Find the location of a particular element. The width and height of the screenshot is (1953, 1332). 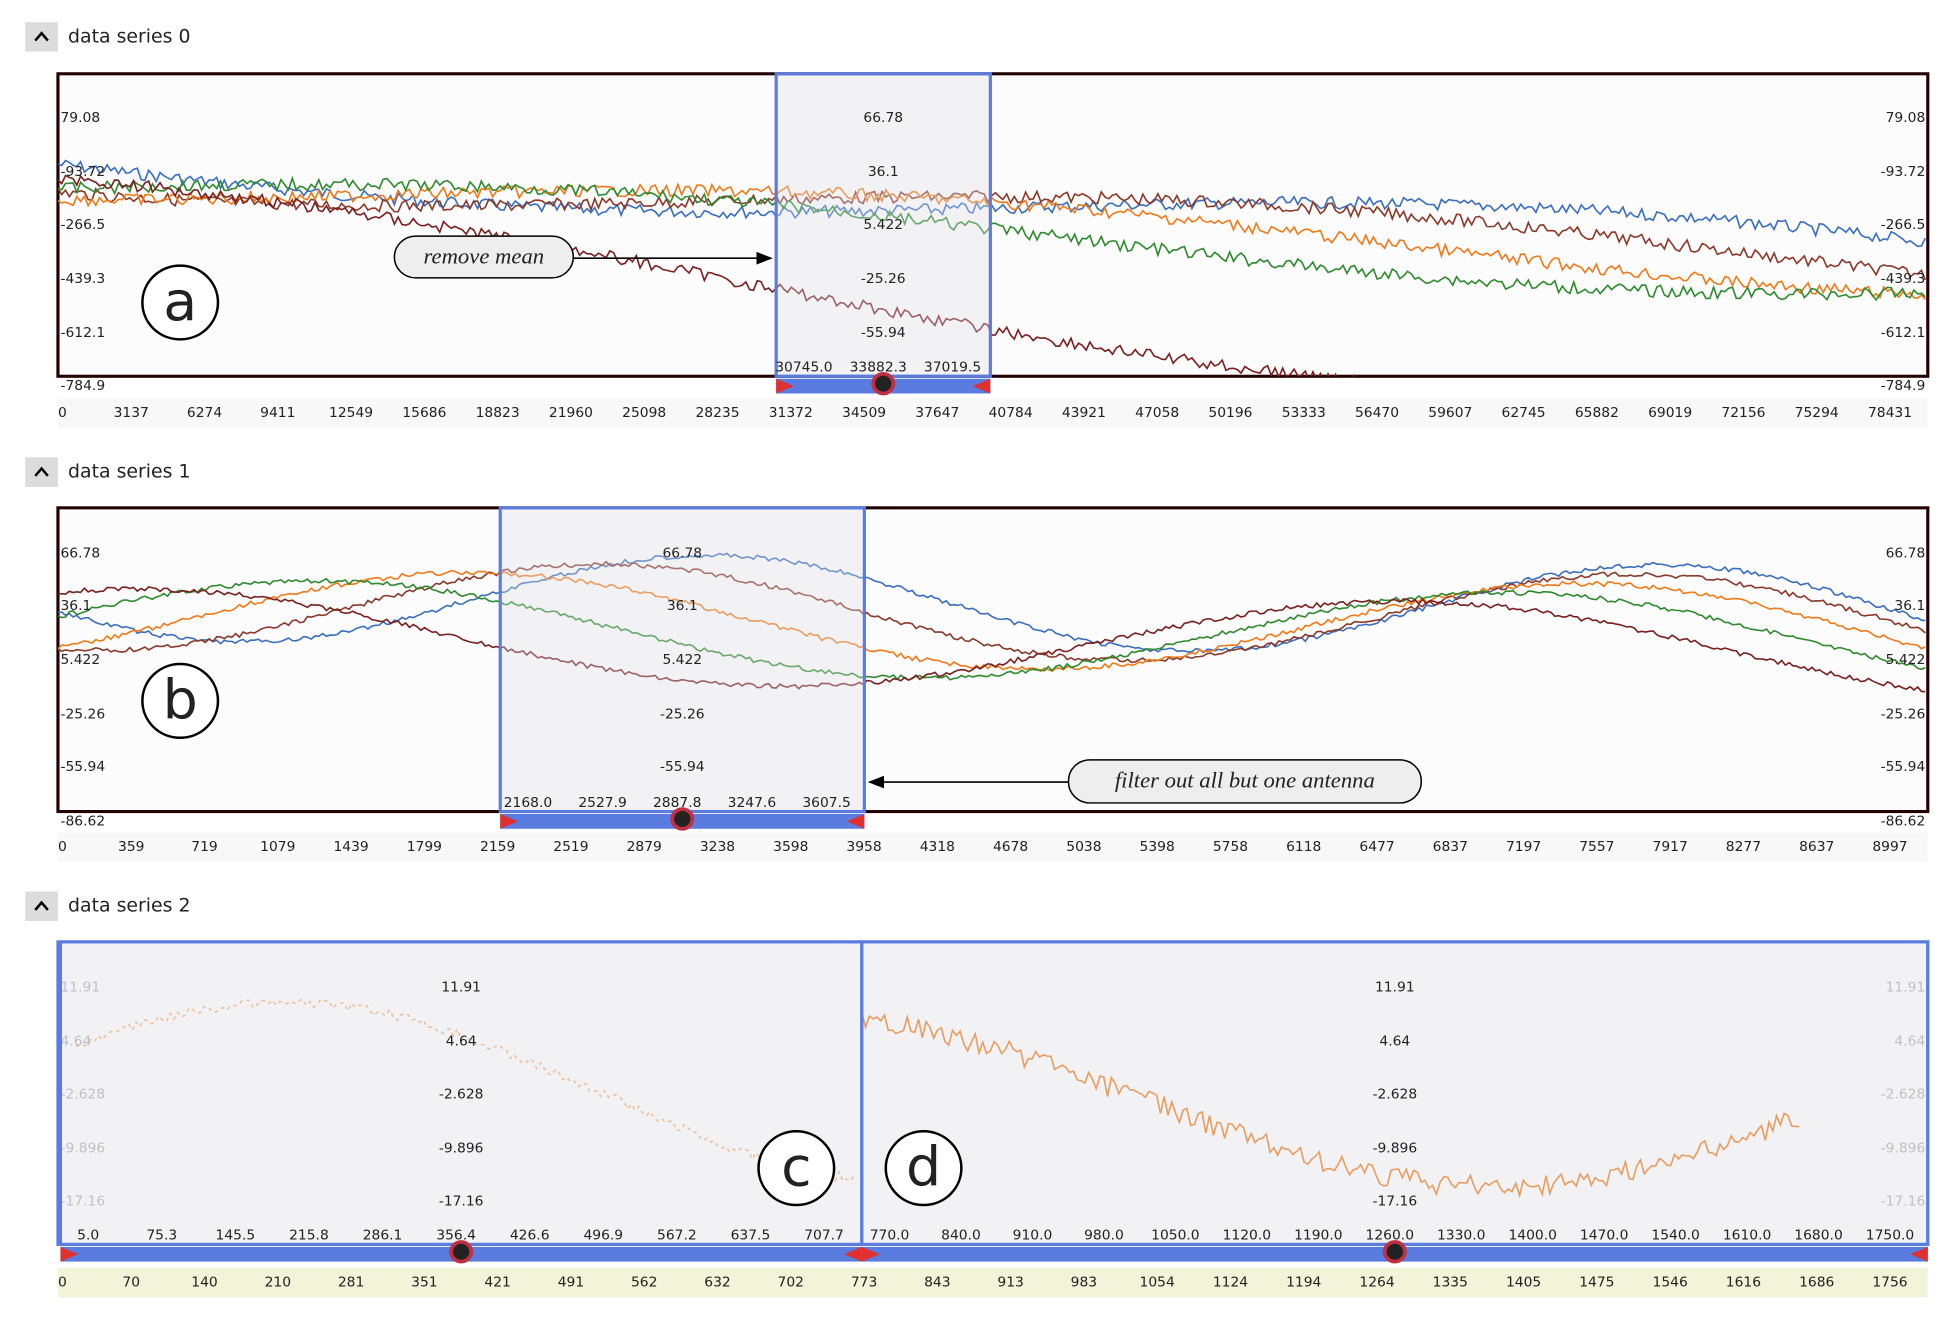

x-tick-label: 1439 is located at coordinates (350, 847).